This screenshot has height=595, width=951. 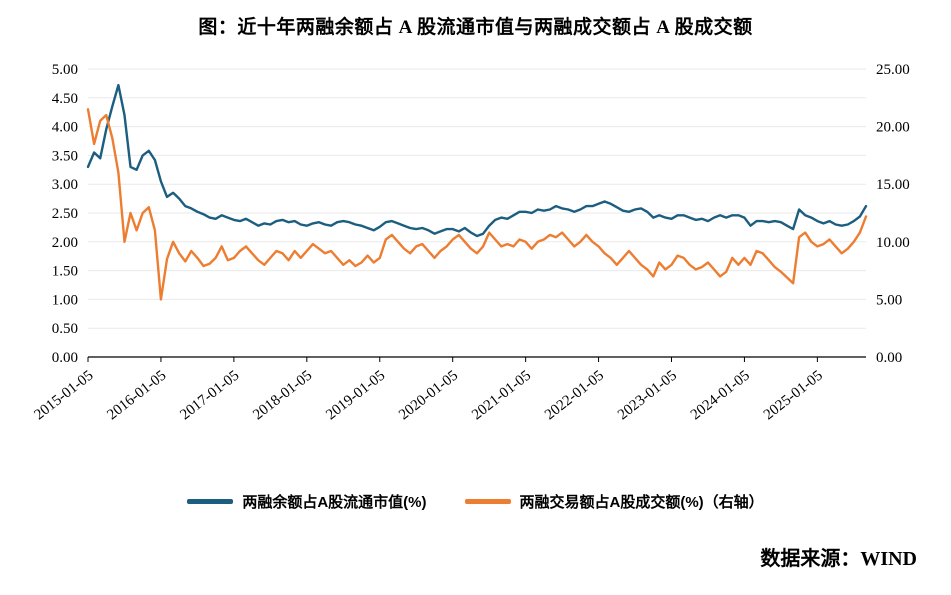 What do you see at coordinates (893, 243) in the screenshot?
I see `svg-text: 10.00` at bounding box center [893, 243].